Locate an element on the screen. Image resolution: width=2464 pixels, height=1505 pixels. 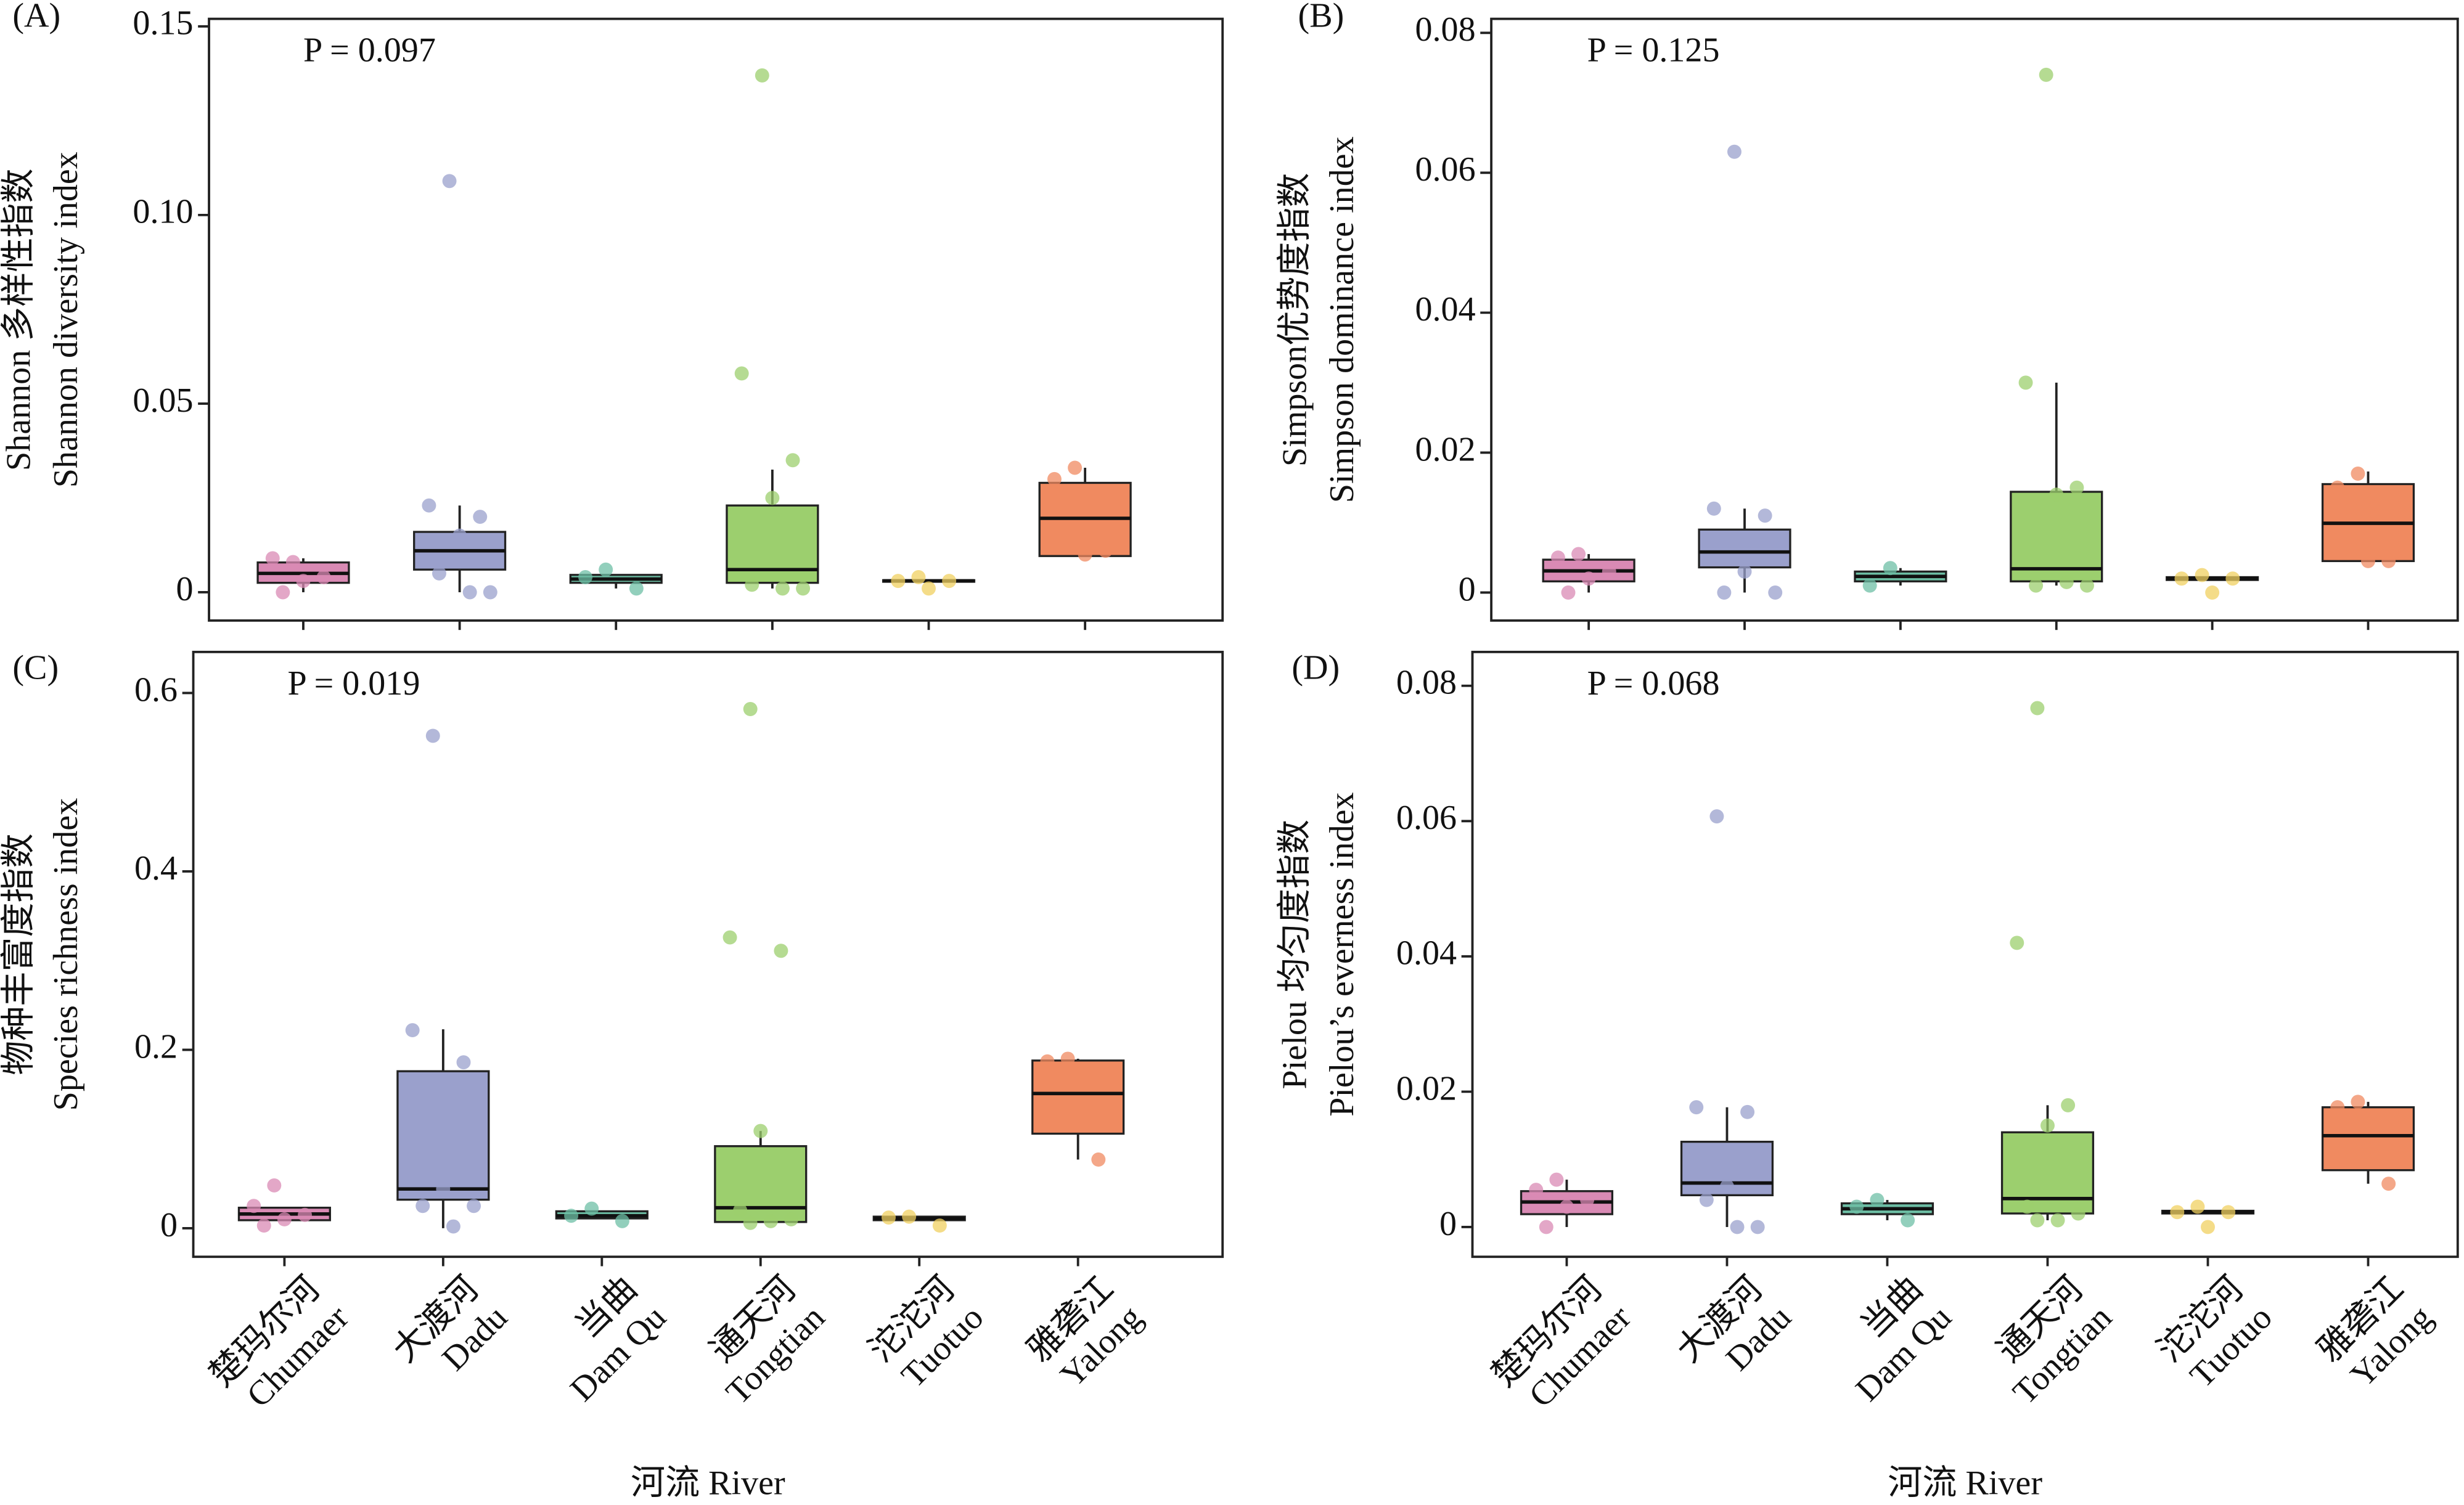
y-tick-label: 0.15 is located at coordinates (163, 23).